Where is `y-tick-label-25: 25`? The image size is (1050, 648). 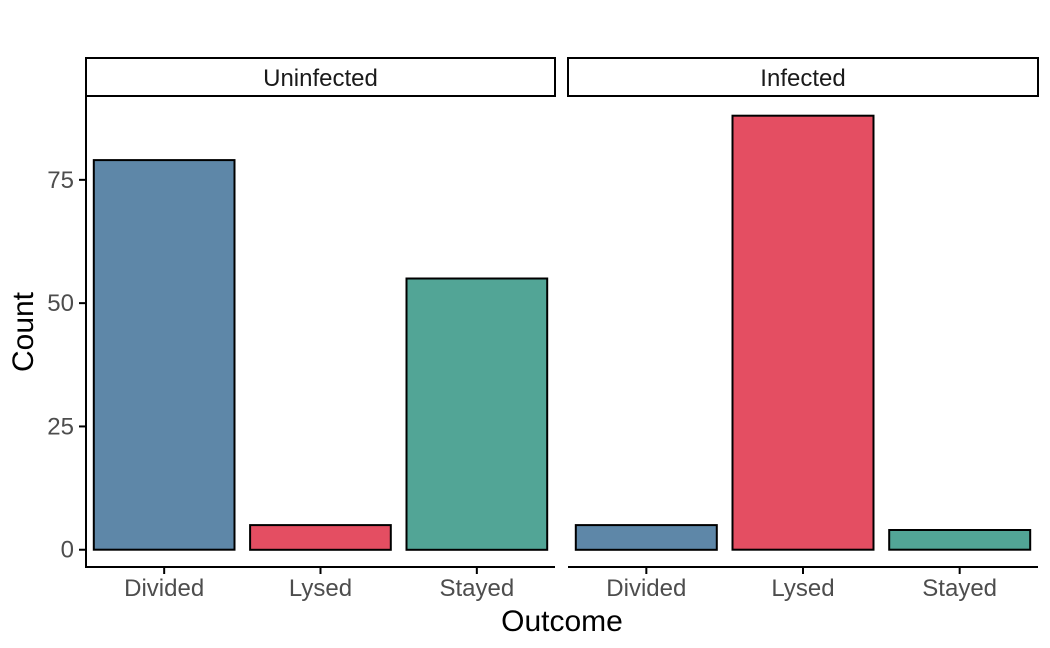 y-tick-label-25: 25 is located at coordinates (60, 426).